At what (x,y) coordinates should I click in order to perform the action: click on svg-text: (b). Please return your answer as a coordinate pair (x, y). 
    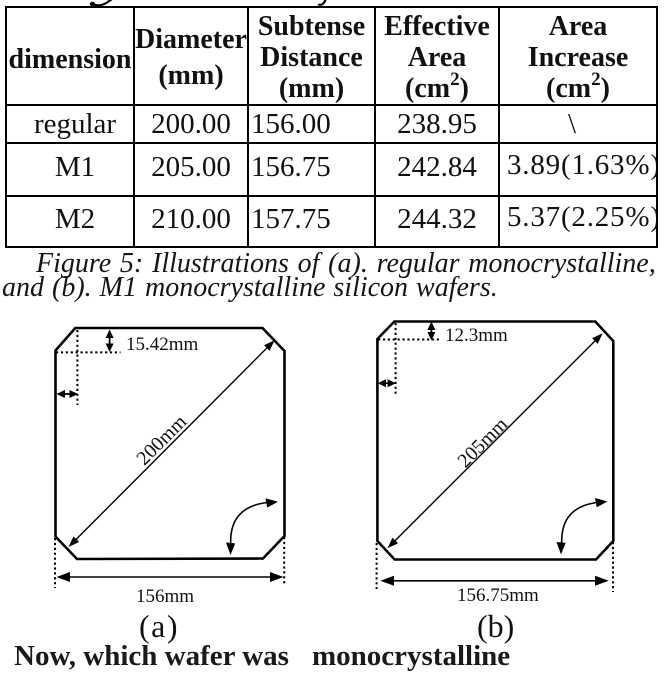
    Looking at the image, I should click on (495, 626).